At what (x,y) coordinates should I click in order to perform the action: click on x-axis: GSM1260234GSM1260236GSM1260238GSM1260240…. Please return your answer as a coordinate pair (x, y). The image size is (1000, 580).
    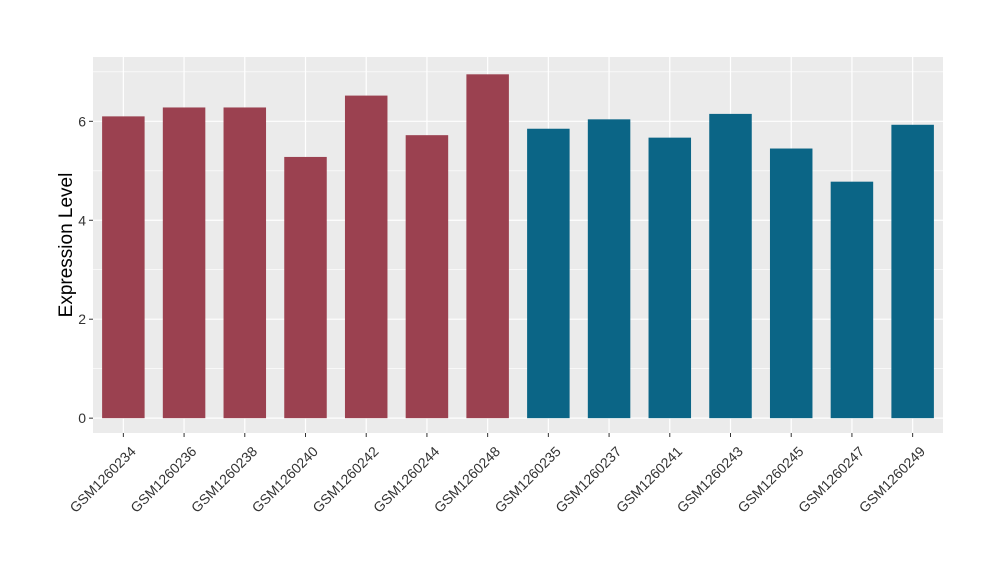
    Looking at the image, I should click on (497, 474).